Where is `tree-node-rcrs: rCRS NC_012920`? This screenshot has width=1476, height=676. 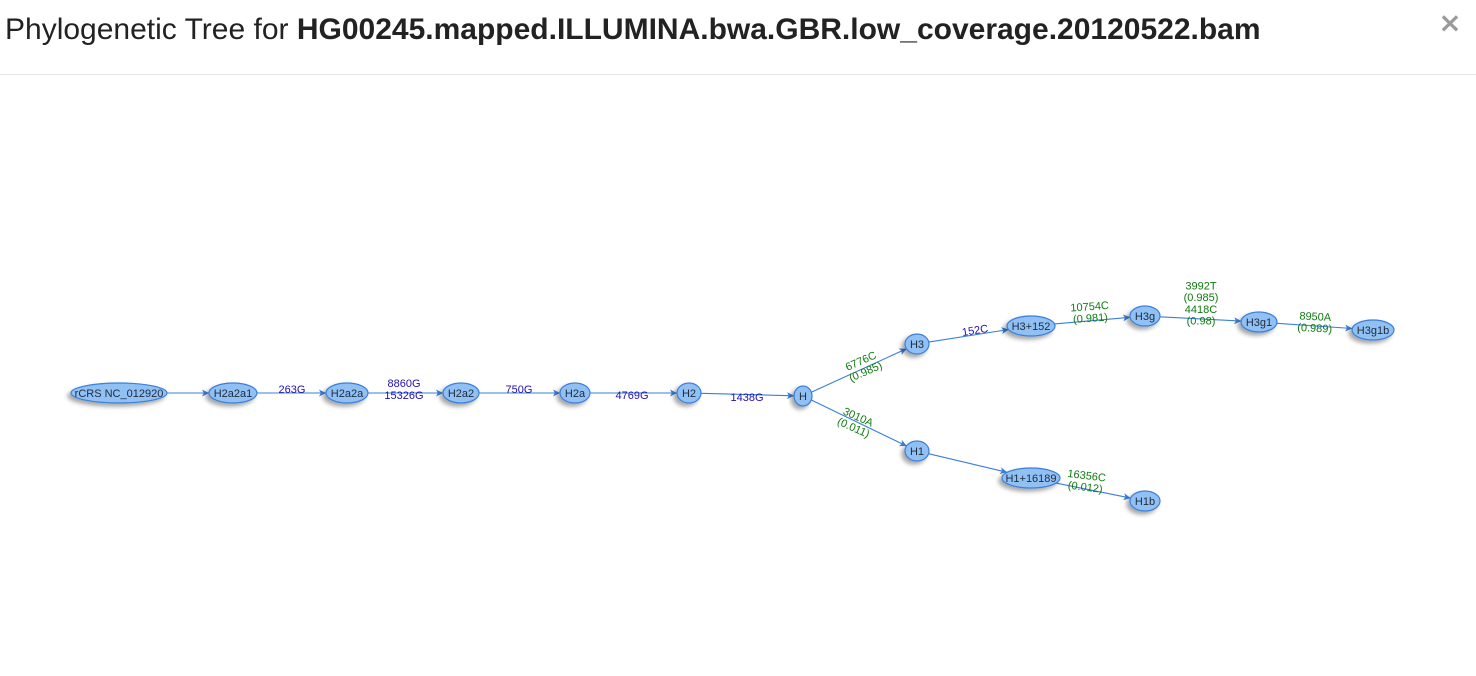
tree-node-rcrs: rCRS NC_012920 is located at coordinates (119, 393).